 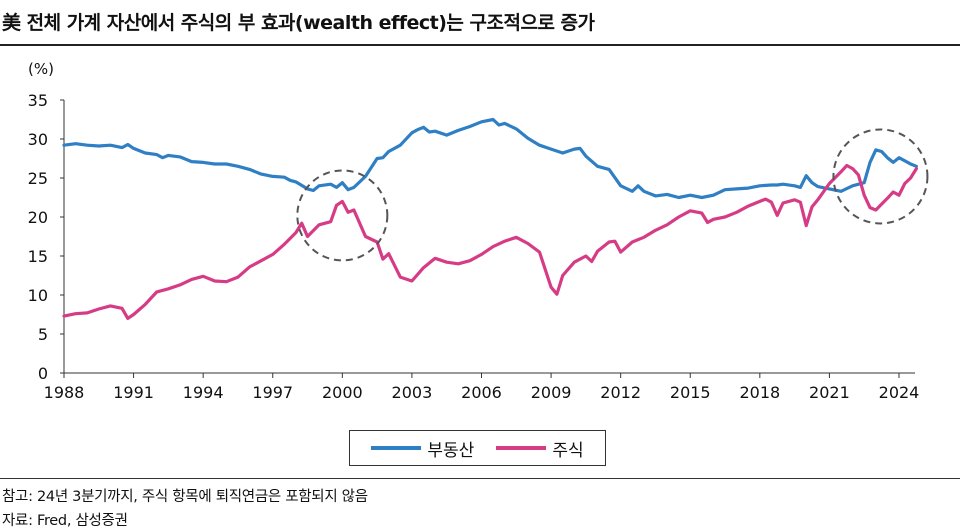 I want to click on highlight-circle-2023, so click(x=880, y=176).